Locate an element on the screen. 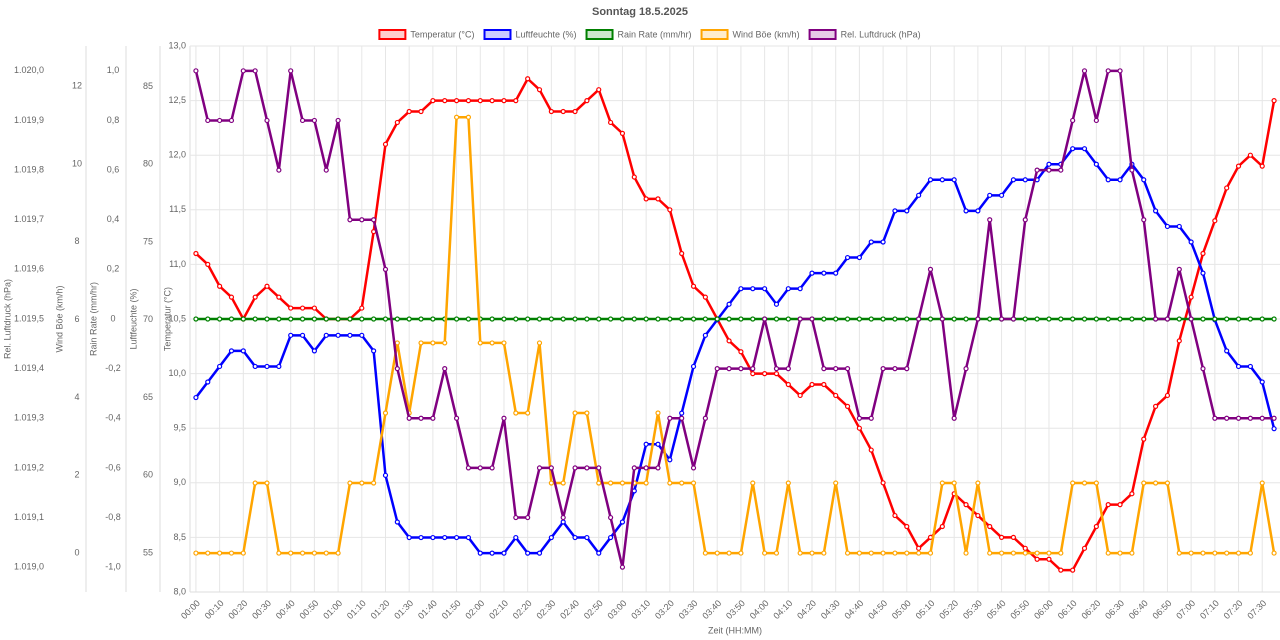 The image size is (1280, 640). legend-label: Temperatur (°C) is located at coordinates (442, 34).